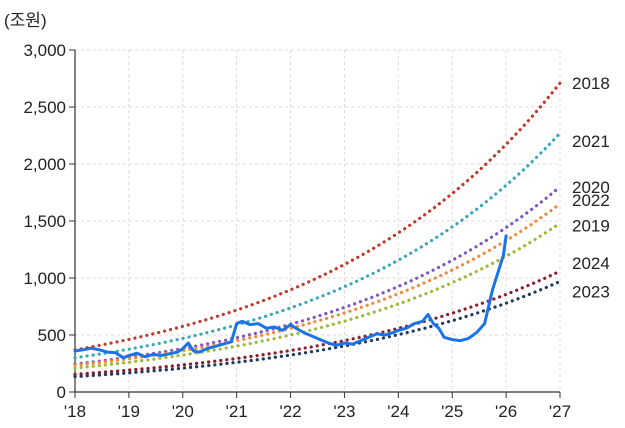 The image size is (625, 428). I want to click on series-label-2019: 2019, so click(591, 225).